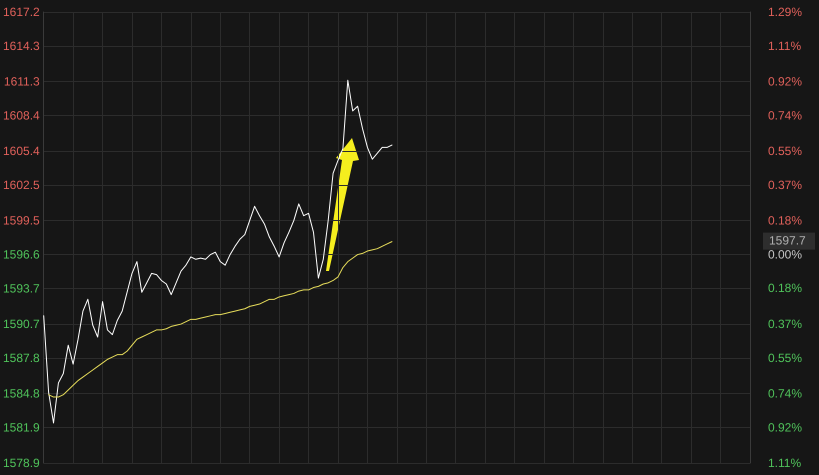  Describe the element at coordinates (21, 358) in the screenshot. I see `y-tick-label: 1587.8` at that location.